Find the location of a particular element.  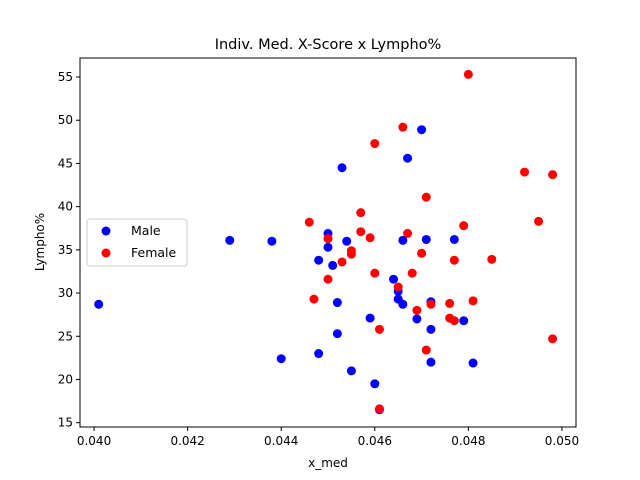

x-tick-label: 0.040 is located at coordinates (94, 441).